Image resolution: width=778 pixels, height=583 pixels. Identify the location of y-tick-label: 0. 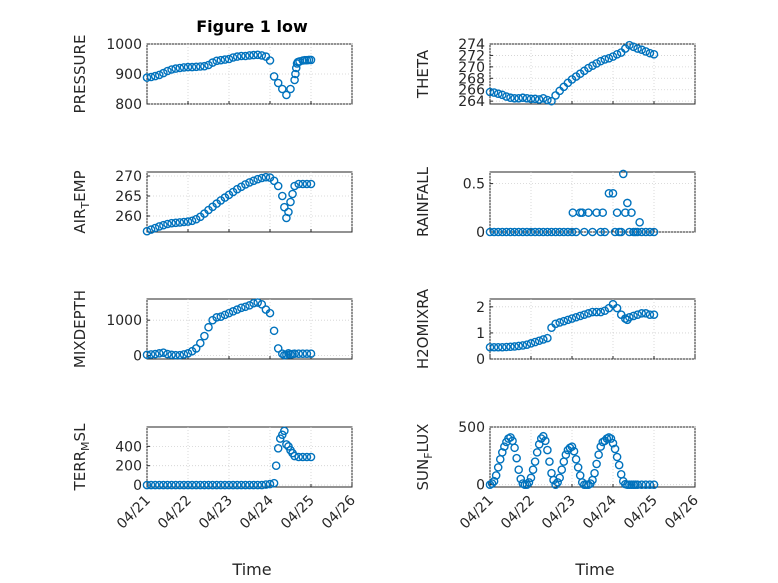
(480, 360).